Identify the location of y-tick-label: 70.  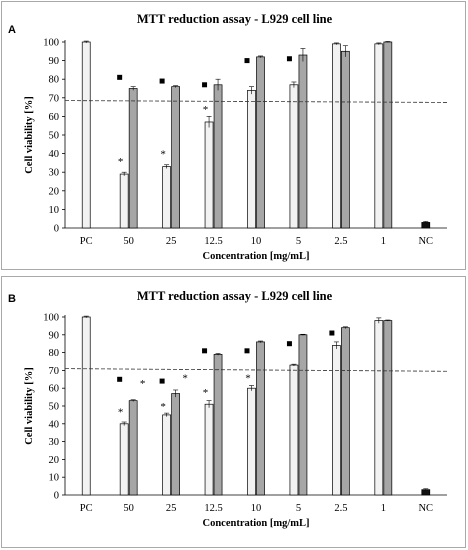
(54, 371).